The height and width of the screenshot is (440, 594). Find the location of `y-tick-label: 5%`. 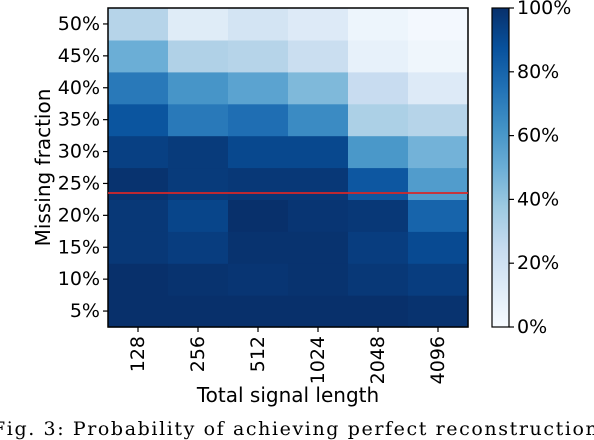

y-tick-label: 5% is located at coordinates (85, 311).